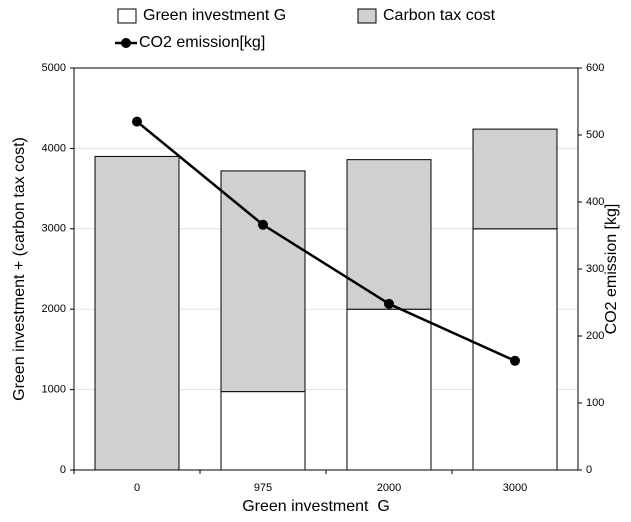 The height and width of the screenshot is (522, 631). Describe the element at coordinates (263, 488) in the screenshot. I see `x-tick-label: 975` at that location.